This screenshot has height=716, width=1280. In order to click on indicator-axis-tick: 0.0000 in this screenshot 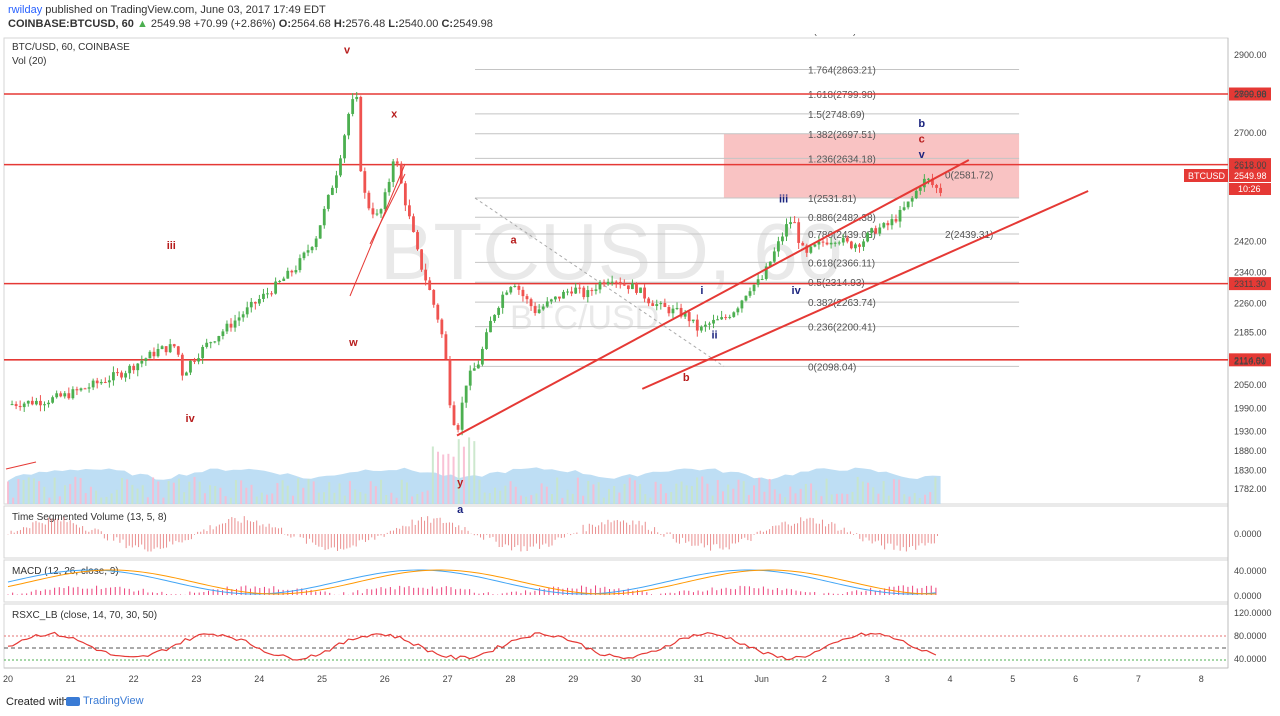, I will do `click(1248, 534)`.